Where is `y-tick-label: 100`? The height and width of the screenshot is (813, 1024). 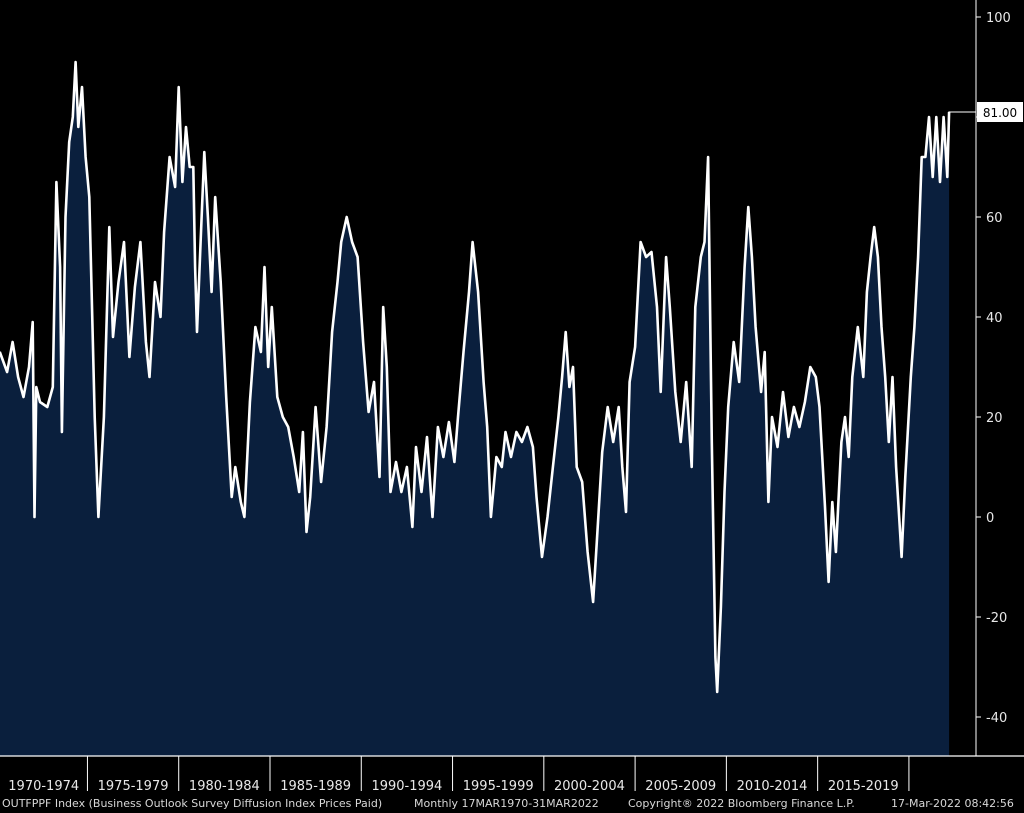 y-tick-label: 100 is located at coordinates (998, 18).